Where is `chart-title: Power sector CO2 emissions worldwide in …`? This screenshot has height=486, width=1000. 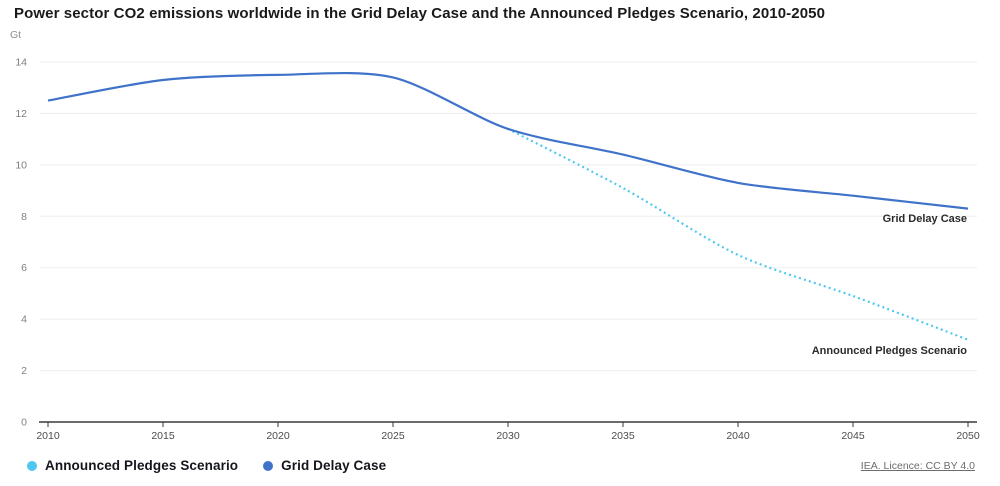
chart-title: Power sector CO2 emissions worldwide in … is located at coordinates (420, 13).